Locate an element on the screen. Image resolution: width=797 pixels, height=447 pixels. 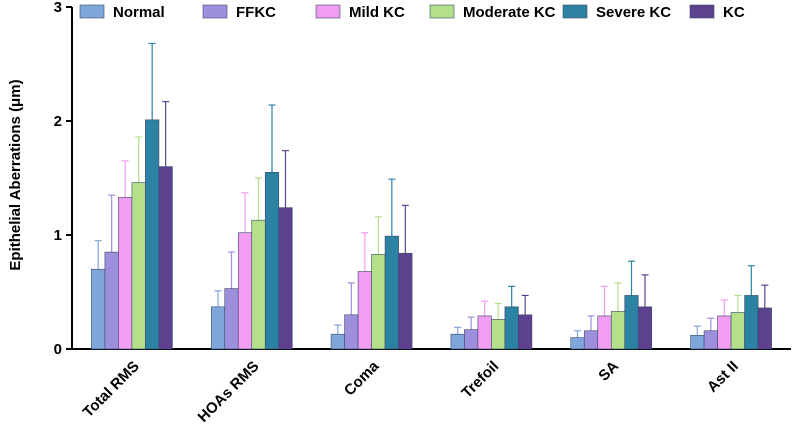
legend-label: Moderate KC is located at coordinates (509, 12).